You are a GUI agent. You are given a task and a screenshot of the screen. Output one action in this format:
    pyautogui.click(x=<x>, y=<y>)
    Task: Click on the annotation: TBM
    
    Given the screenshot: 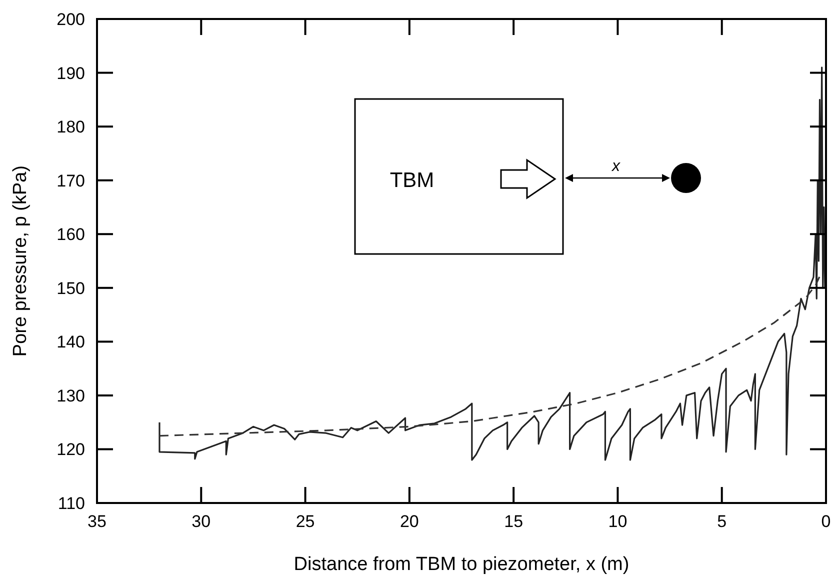 What is the action you would take?
    pyautogui.click(x=412, y=180)
    